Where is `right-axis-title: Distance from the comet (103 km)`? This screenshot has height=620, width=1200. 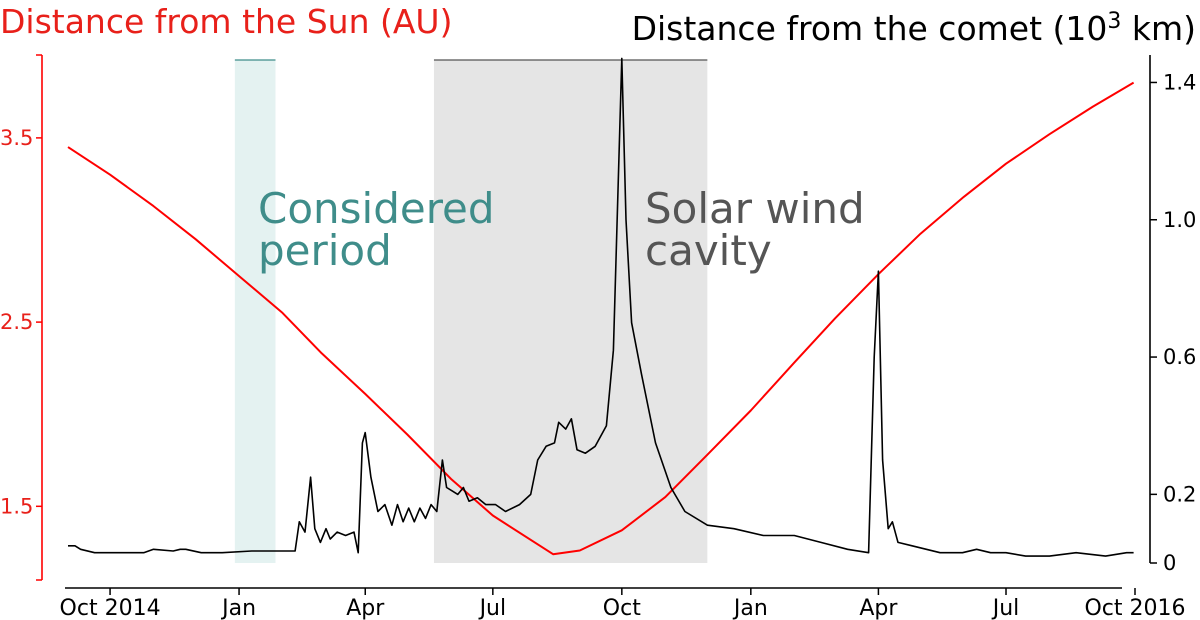
right-axis-title: Distance from the comet (103 km) is located at coordinates (914, 28).